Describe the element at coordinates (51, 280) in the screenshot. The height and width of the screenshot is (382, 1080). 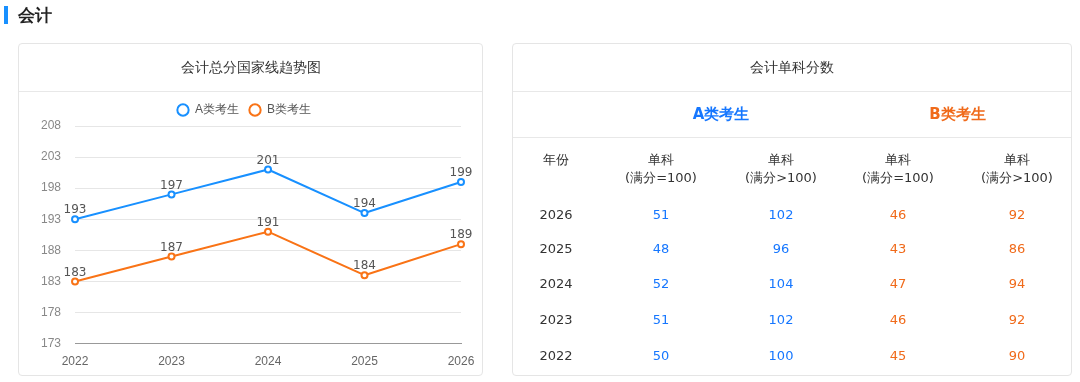
I see `y-tick-label: 183` at that location.